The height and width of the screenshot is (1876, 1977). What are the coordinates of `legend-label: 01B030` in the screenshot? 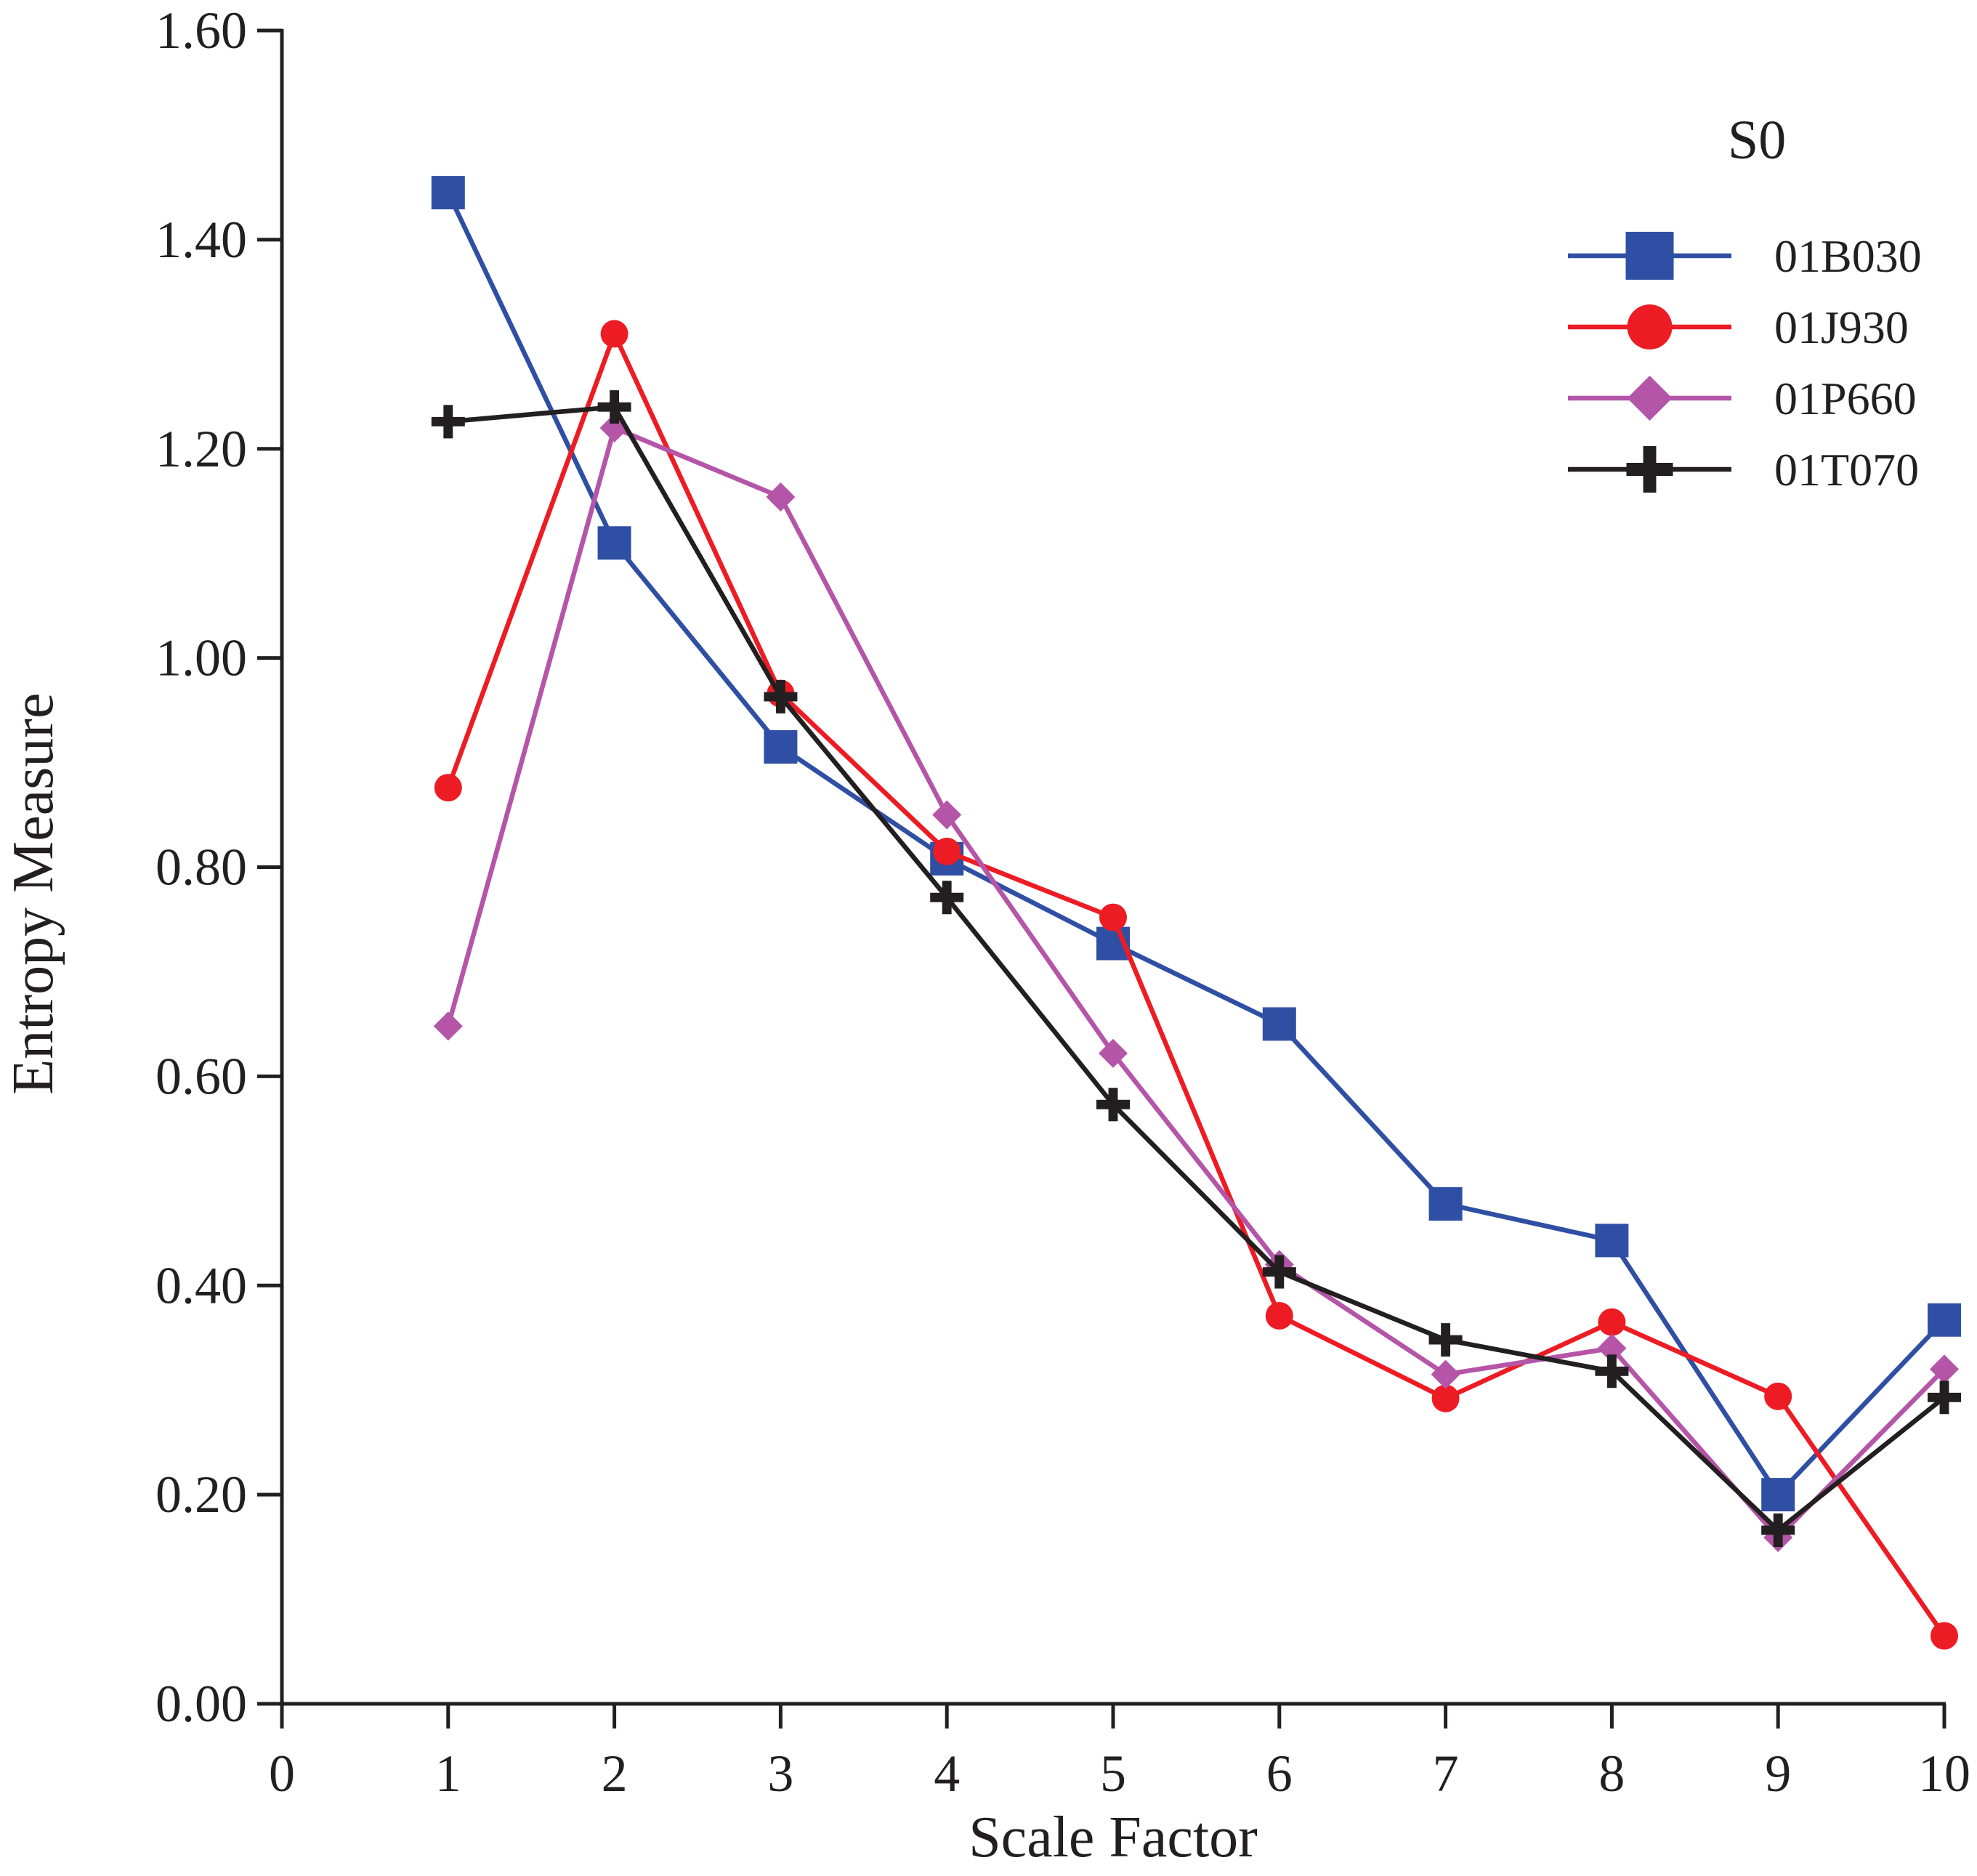 It's located at (1848, 256).